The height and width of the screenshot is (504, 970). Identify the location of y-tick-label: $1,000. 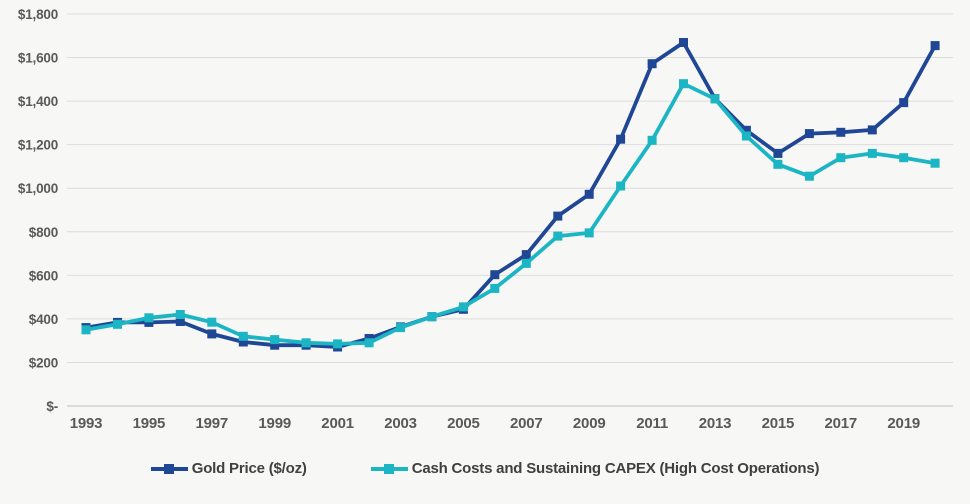
(38, 188).